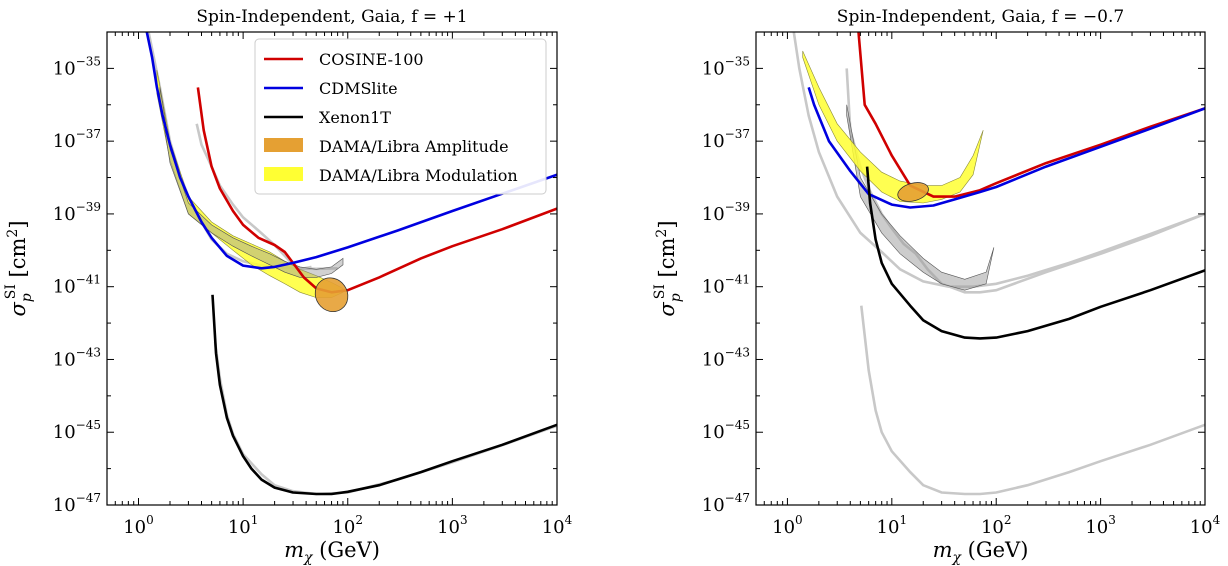 This screenshot has height=566, width=1228. I want to click on legend-frame, so click(400, 116).